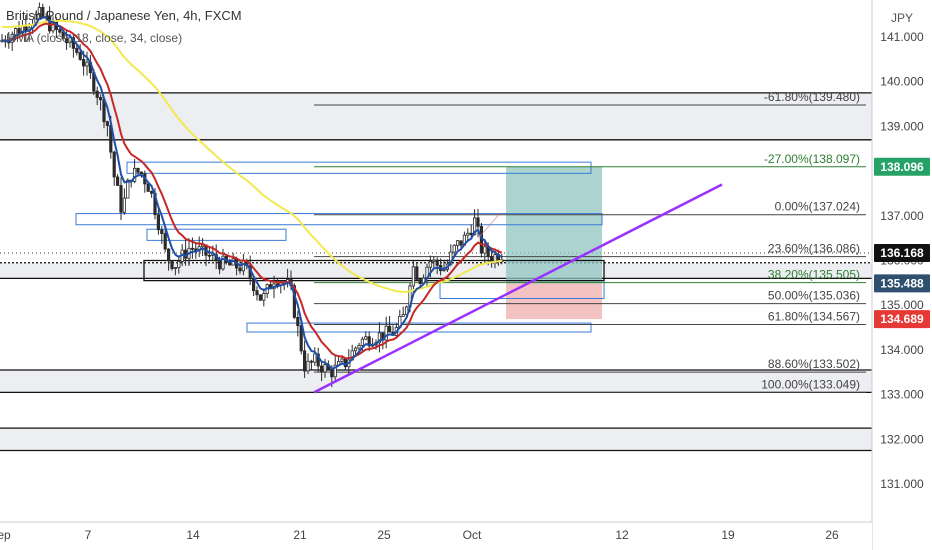 The width and height of the screenshot is (932, 550). What do you see at coordinates (902, 395) in the screenshot?
I see `price-tick-label: 133.000` at bounding box center [902, 395].